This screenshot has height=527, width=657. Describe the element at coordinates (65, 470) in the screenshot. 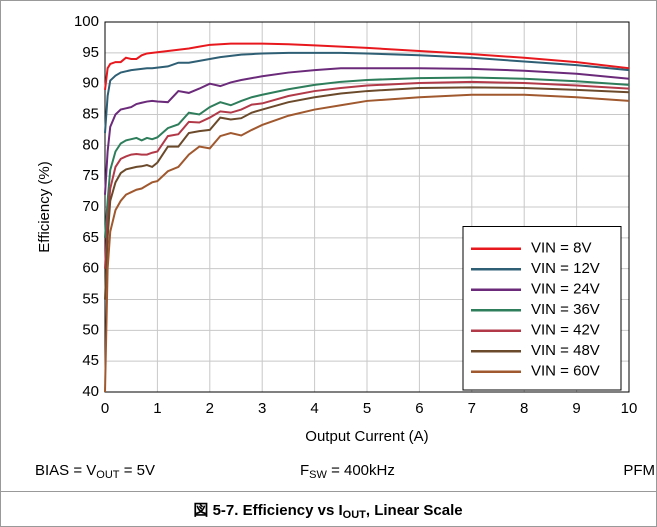

I see `note-text: BIAS = V` at that location.